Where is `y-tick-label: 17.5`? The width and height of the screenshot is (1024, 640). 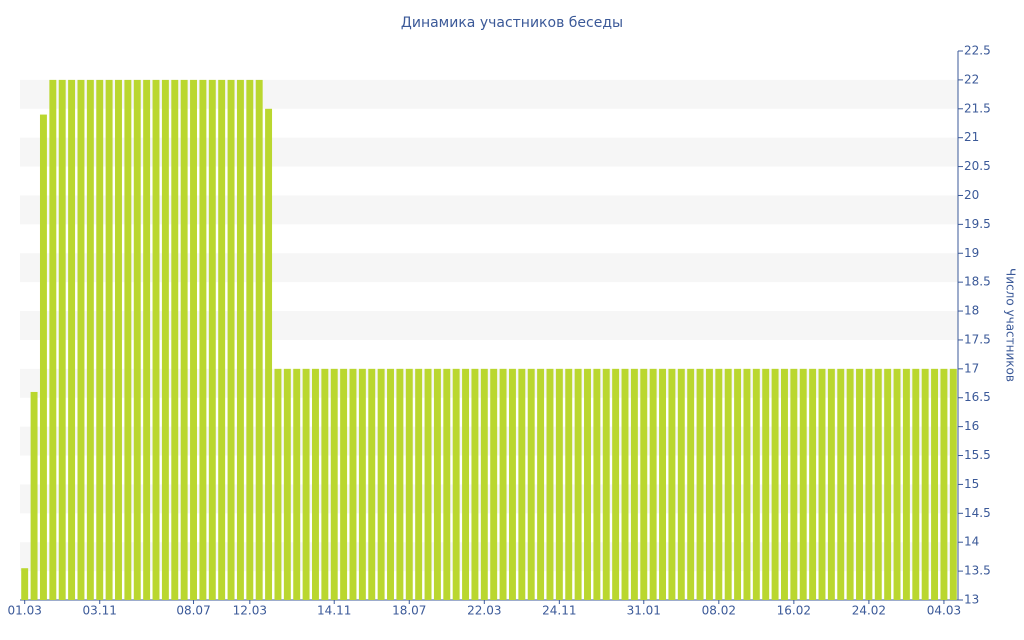 y-tick-label: 17.5 is located at coordinates (977, 339).